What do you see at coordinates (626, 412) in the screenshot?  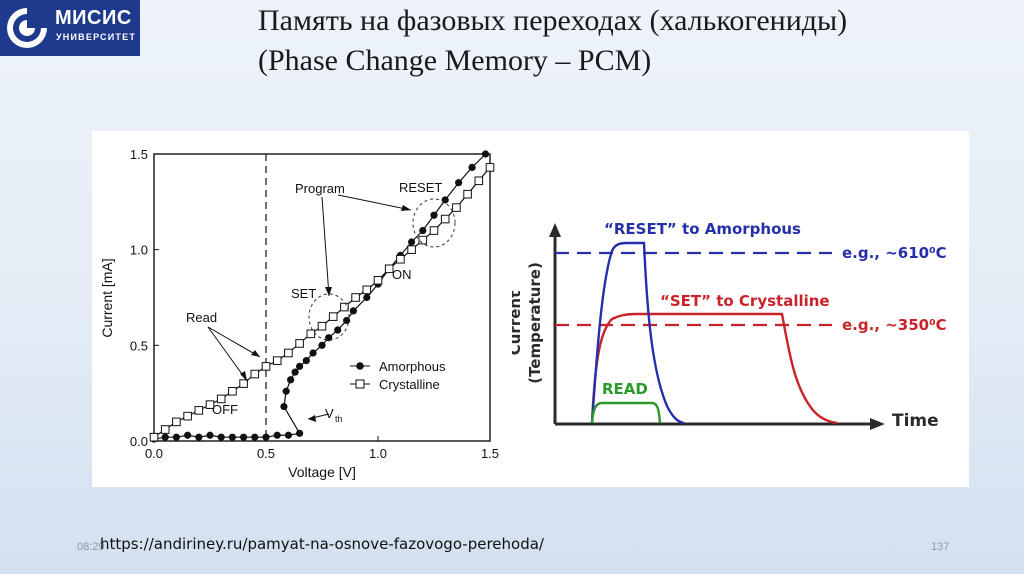 I see `read-pulse-curve` at bounding box center [626, 412].